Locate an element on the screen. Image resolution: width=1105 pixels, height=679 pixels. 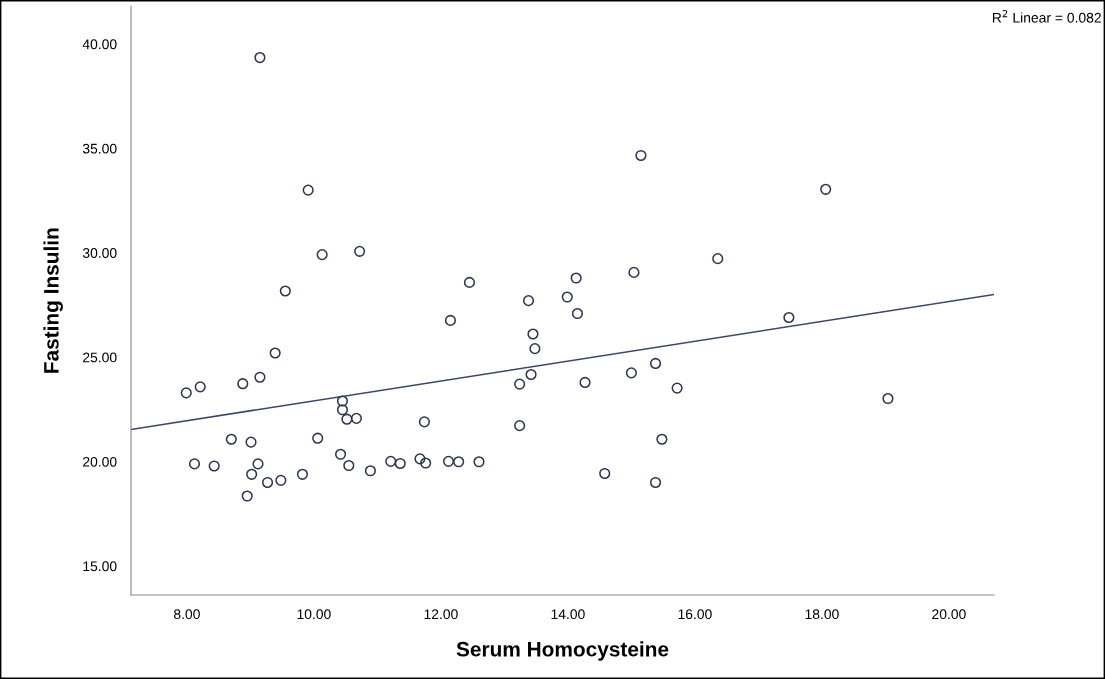
y-tick-label: 20.00 is located at coordinates (100, 461).